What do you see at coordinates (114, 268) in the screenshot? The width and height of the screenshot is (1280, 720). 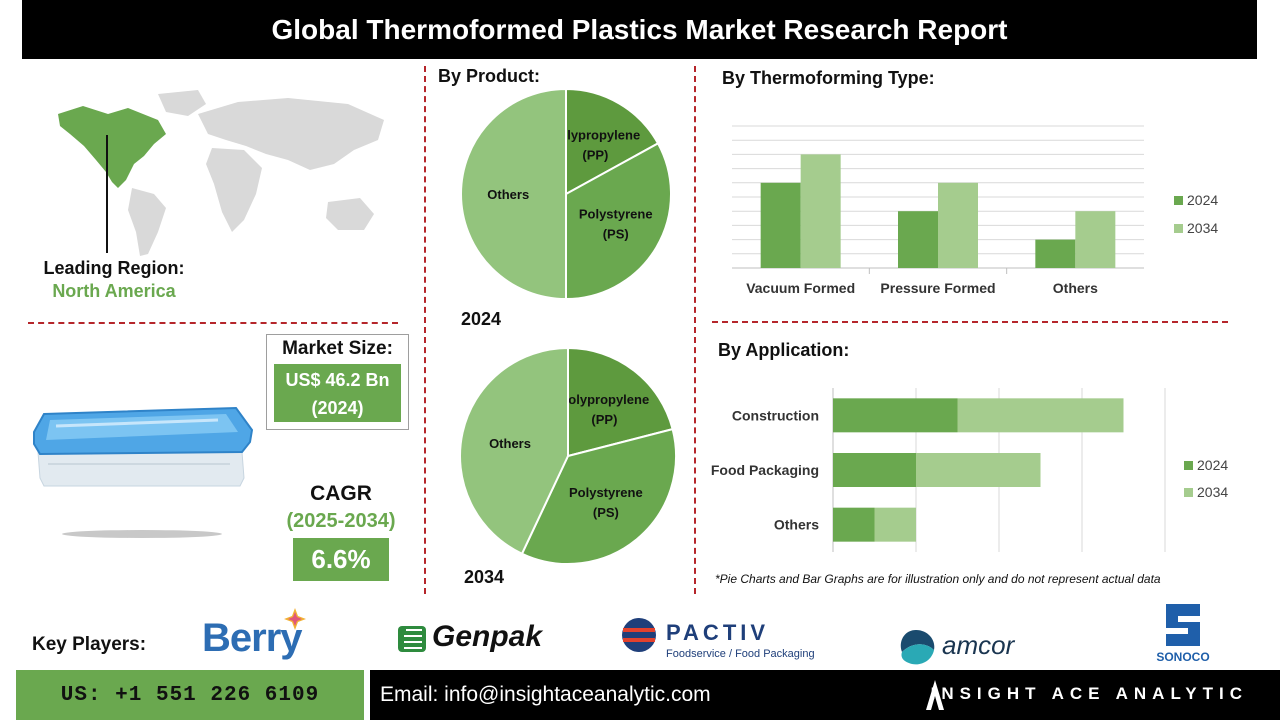 I see `region-label: Leading Region:` at bounding box center [114, 268].